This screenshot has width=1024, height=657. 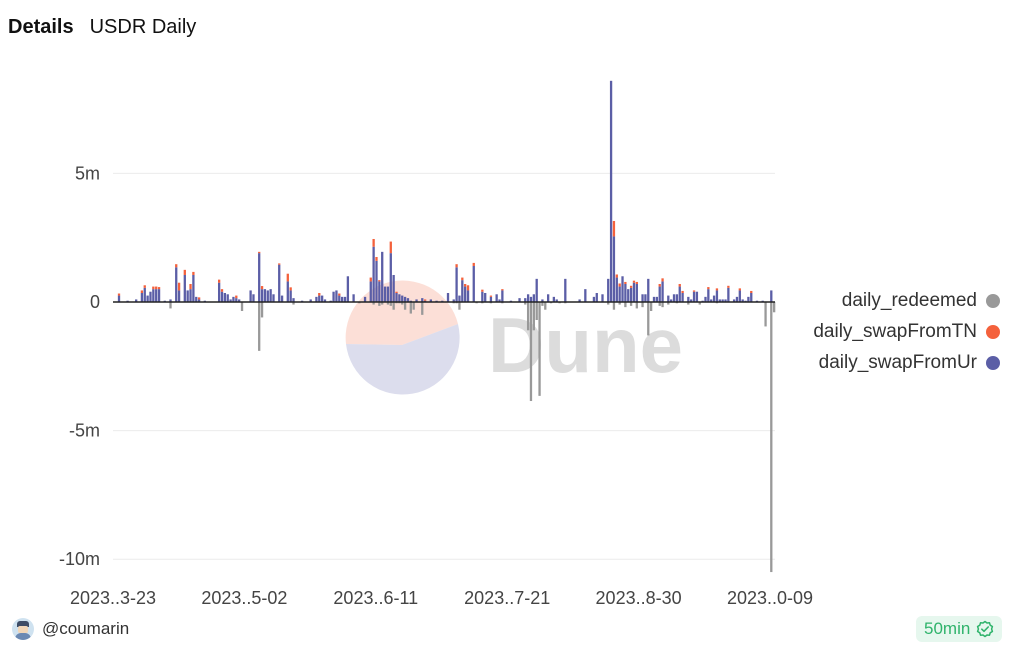 What do you see at coordinates (890, 300) in the screenshot?
I see `legend-item-redeemed: daily_redeemed` at bounding box center [890, 300].